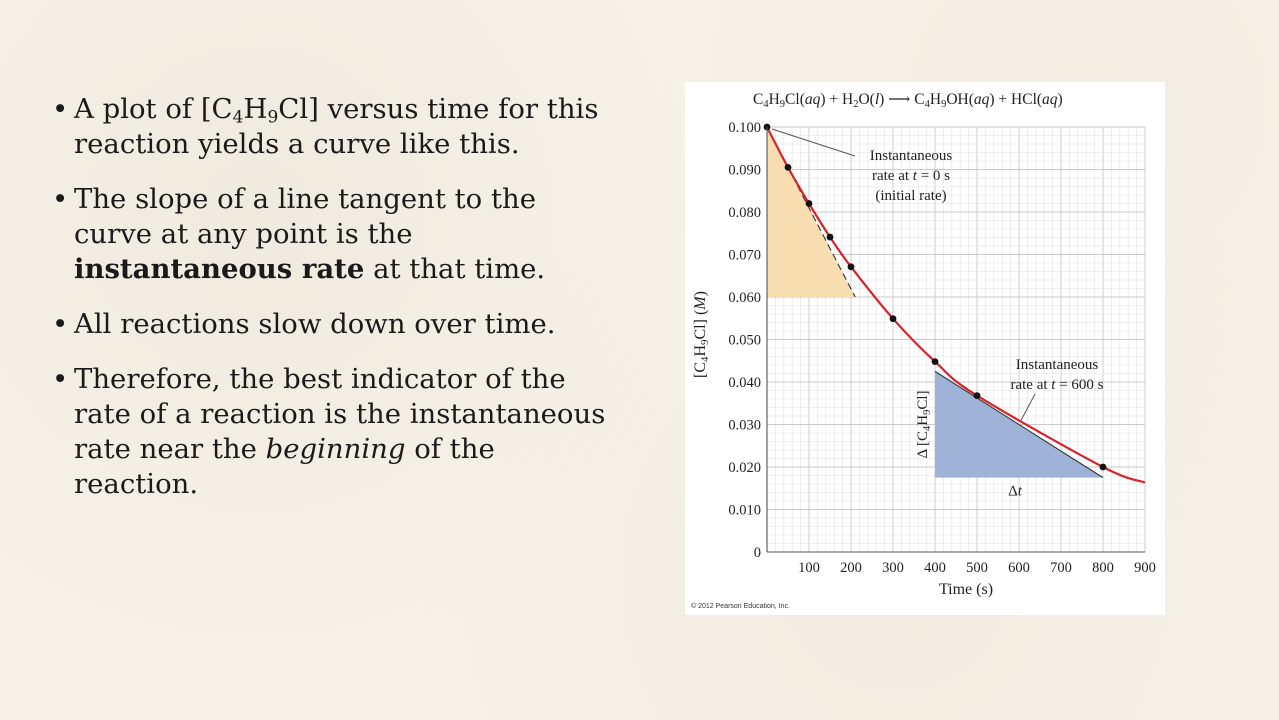 Image resolution: width=1279 pixels, height=720 pixels. Describe the element at coordinates (700, 325) in the screenshot. I see `rich-text-part: Cl] (` at that location.